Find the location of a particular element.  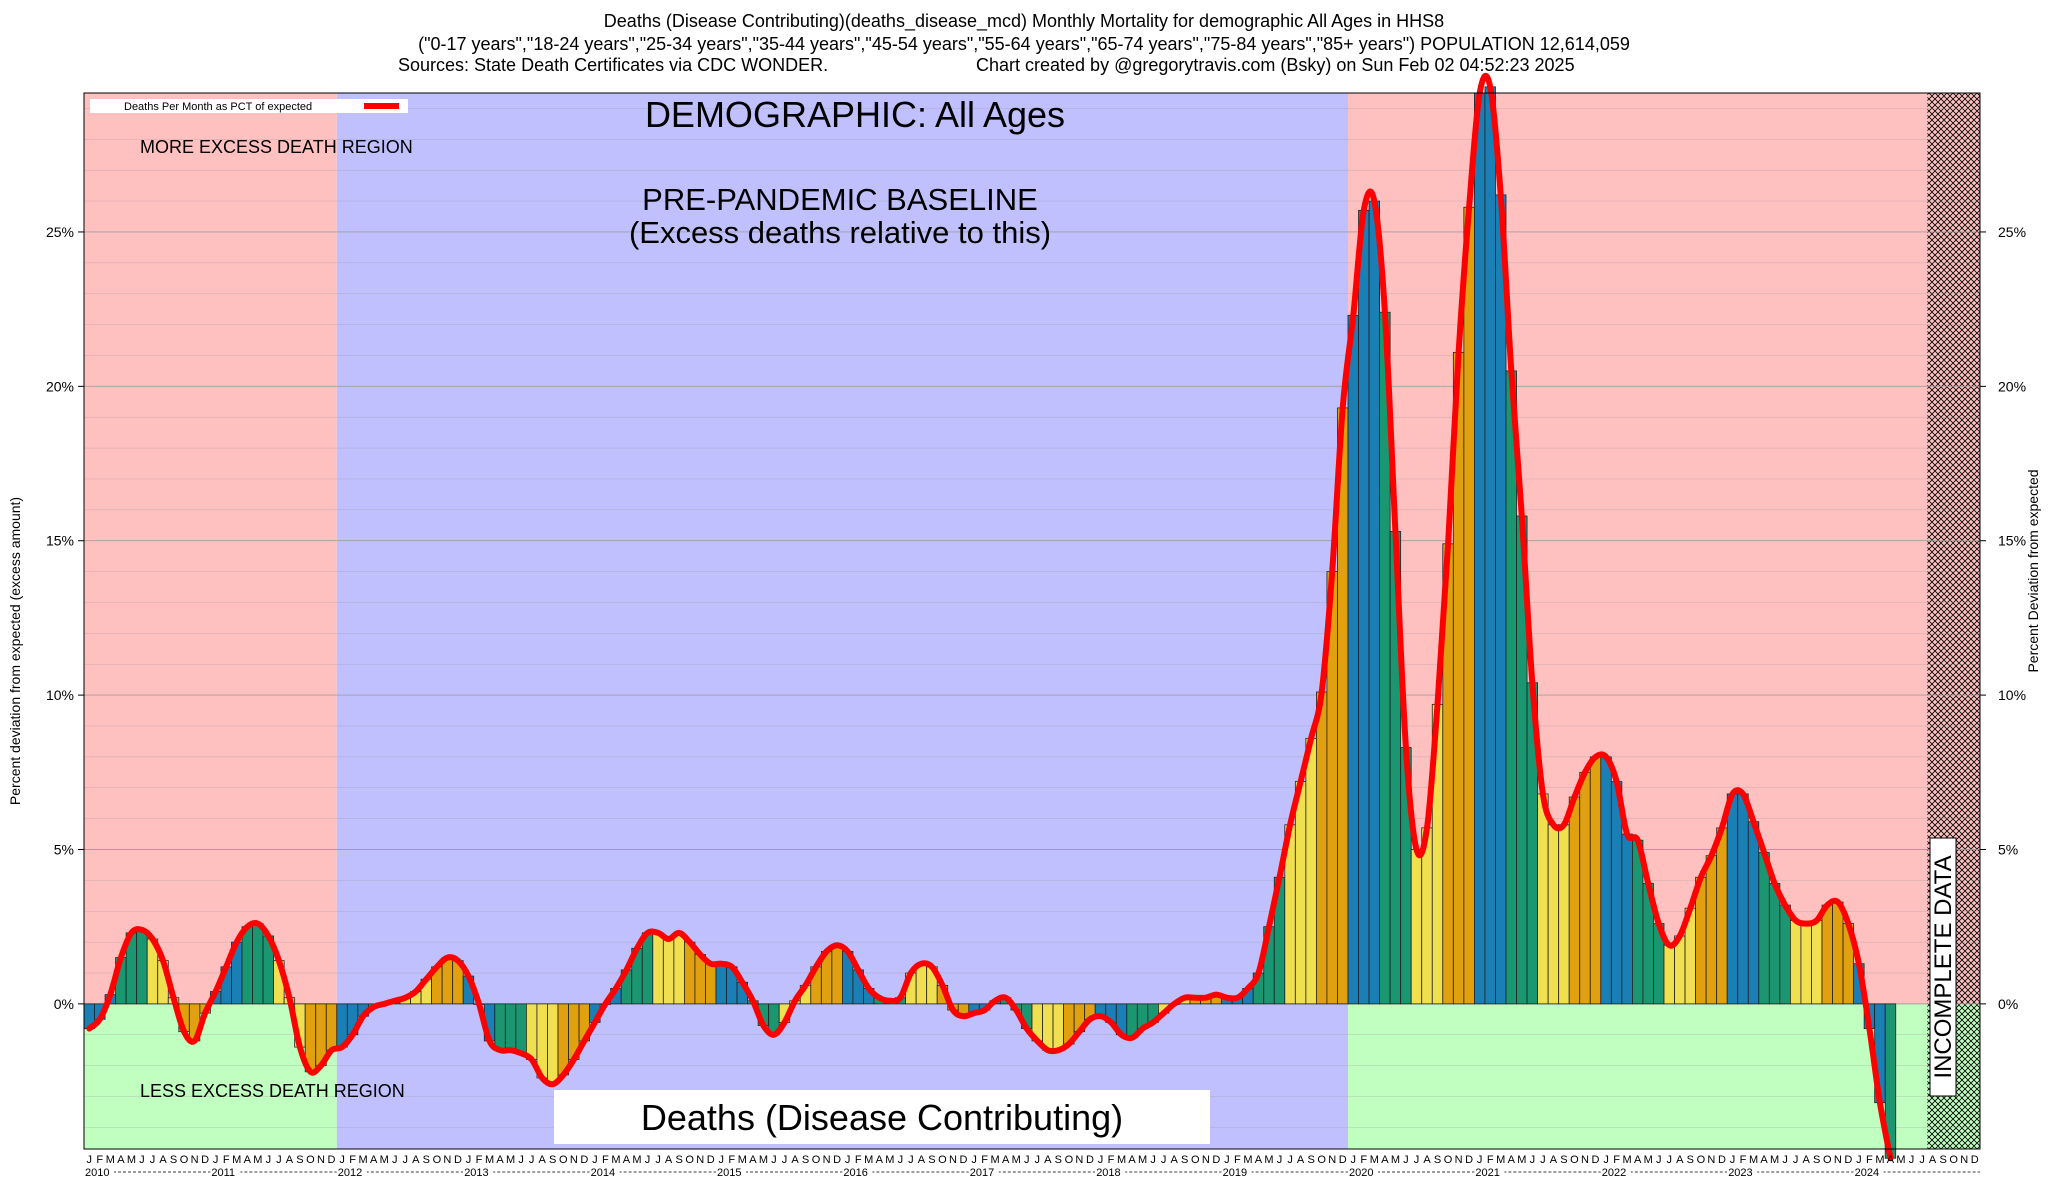

y-tick-label-left: 15% is located at coordinates (60, 541).